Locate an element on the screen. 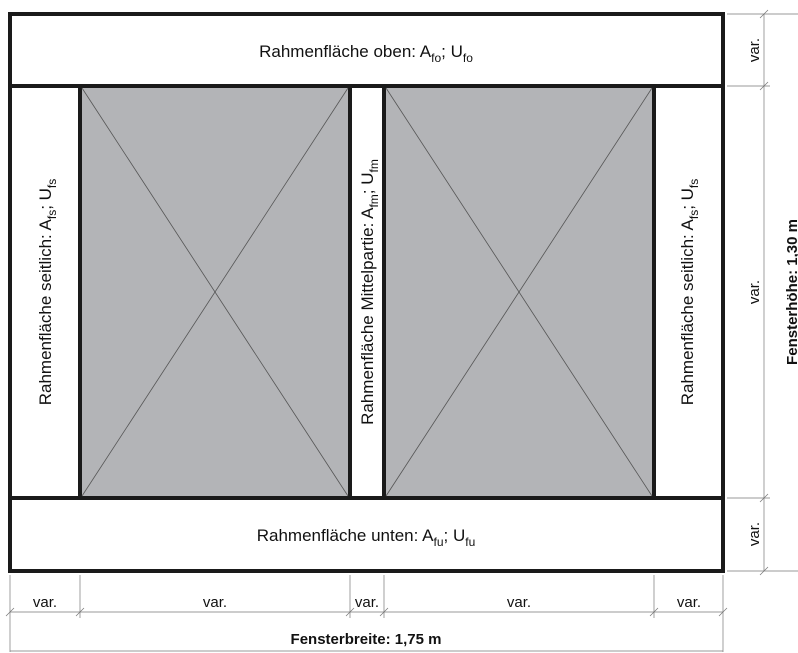 Image resolution: width=798 pixels, height=653 pixels. dim-bottom-right-pane: var. is located at coordinates (519, 602).